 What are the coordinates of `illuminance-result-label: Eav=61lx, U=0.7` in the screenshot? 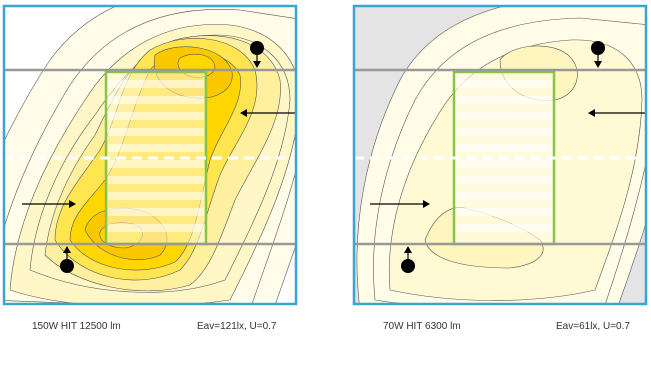 It's located at (593, 326).